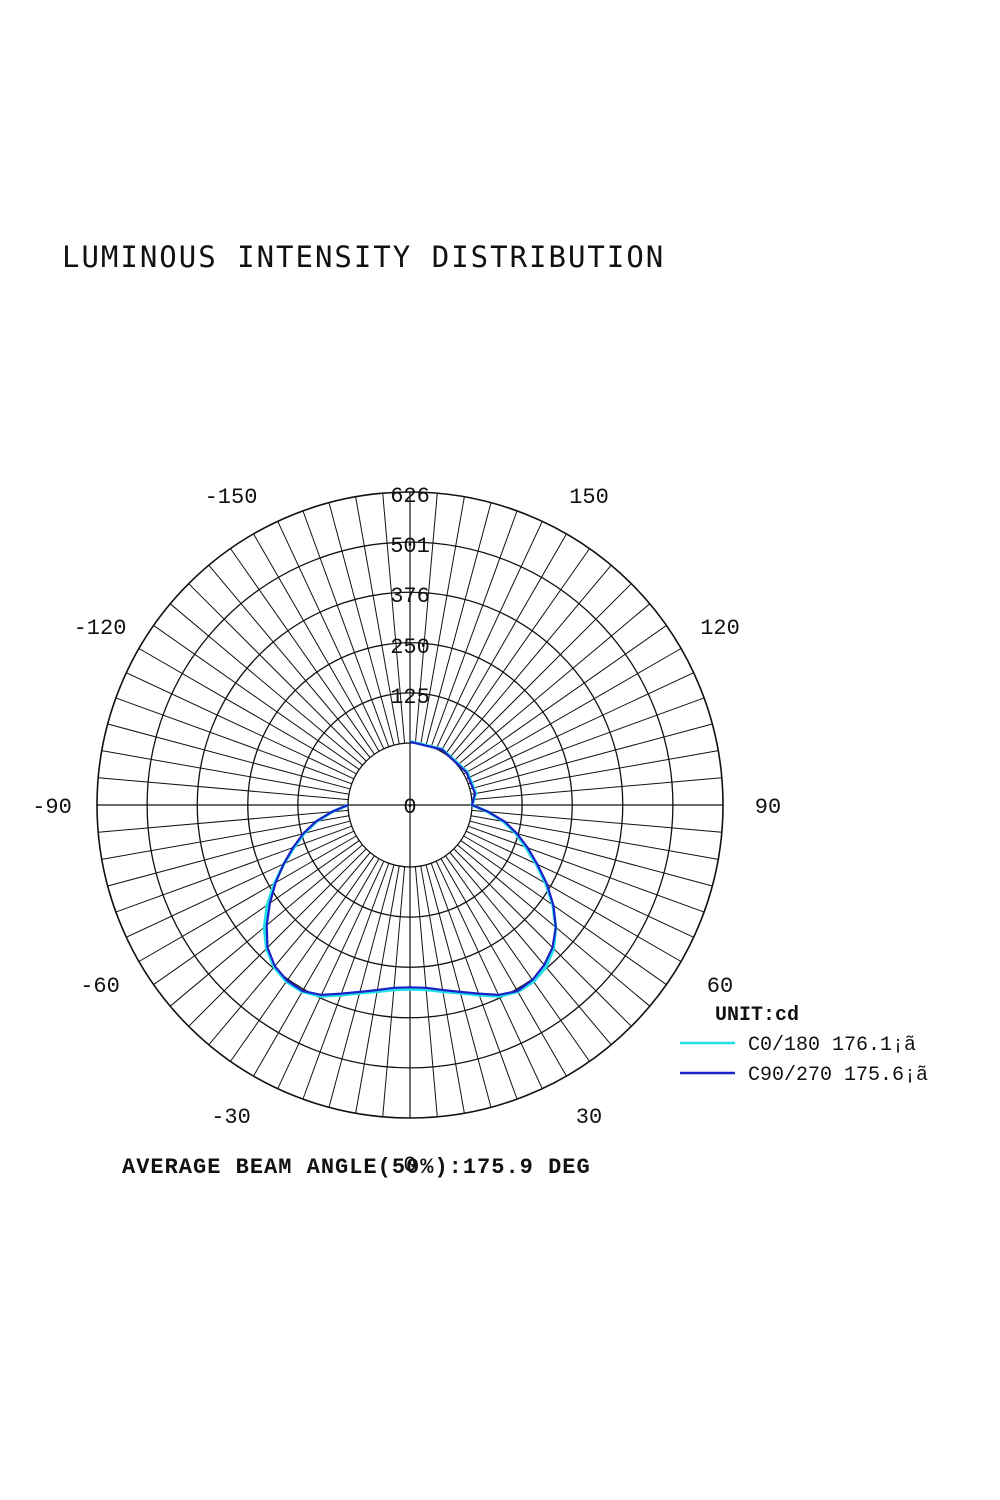 The image size is (1000, 1500). Describe the element at coordinates (231, 1117) in the screenshot. I see `angle-label: -30` at that location.